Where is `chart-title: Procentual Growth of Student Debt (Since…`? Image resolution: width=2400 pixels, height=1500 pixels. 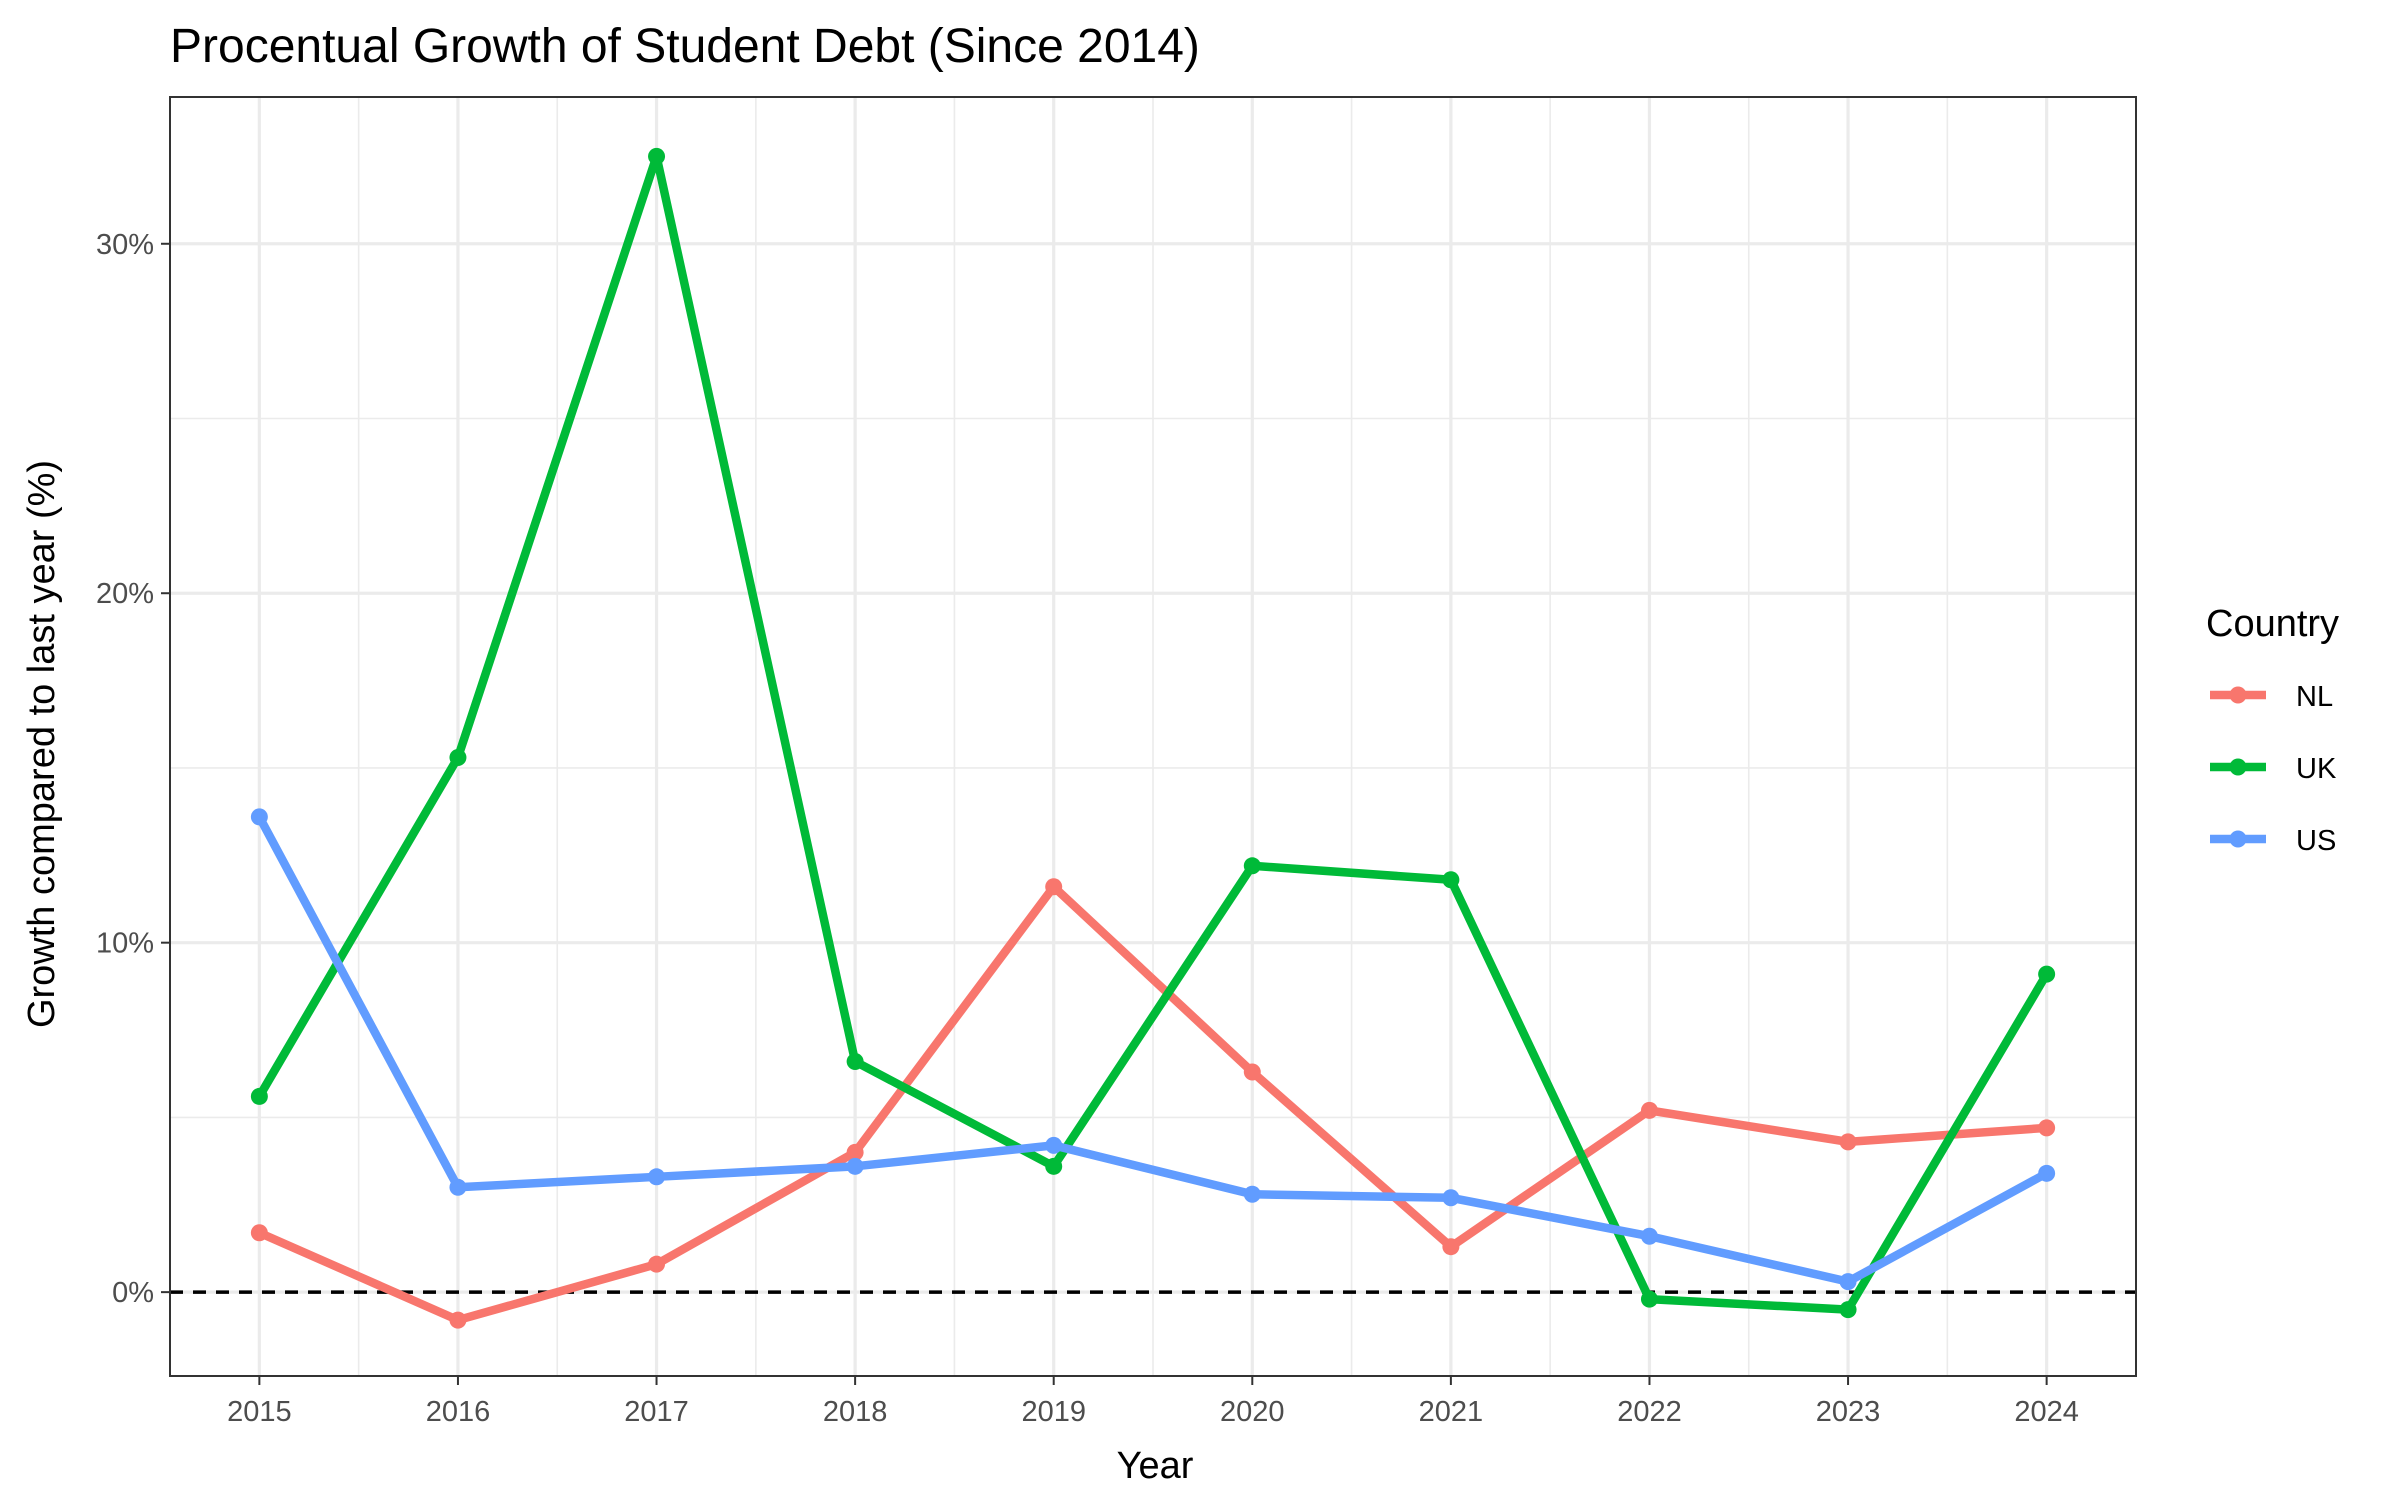 chart-title: Procentual Growth of Student Debt (Since… is located at coordinates (685, 46).